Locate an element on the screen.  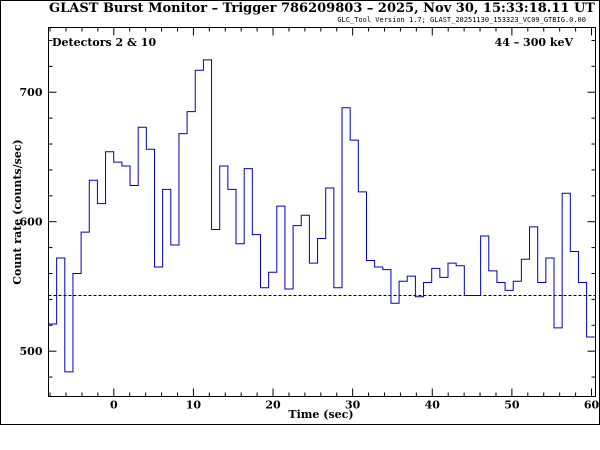
y-tick-label: 700 is located at coordinates (31, 92).